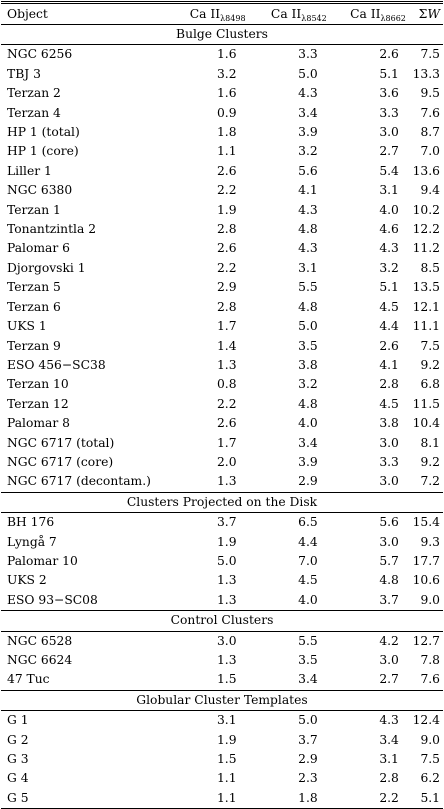 This screenshot has height=809, width=444. I want to click on cell-ca-8542: 5.0, so click(308, 326).